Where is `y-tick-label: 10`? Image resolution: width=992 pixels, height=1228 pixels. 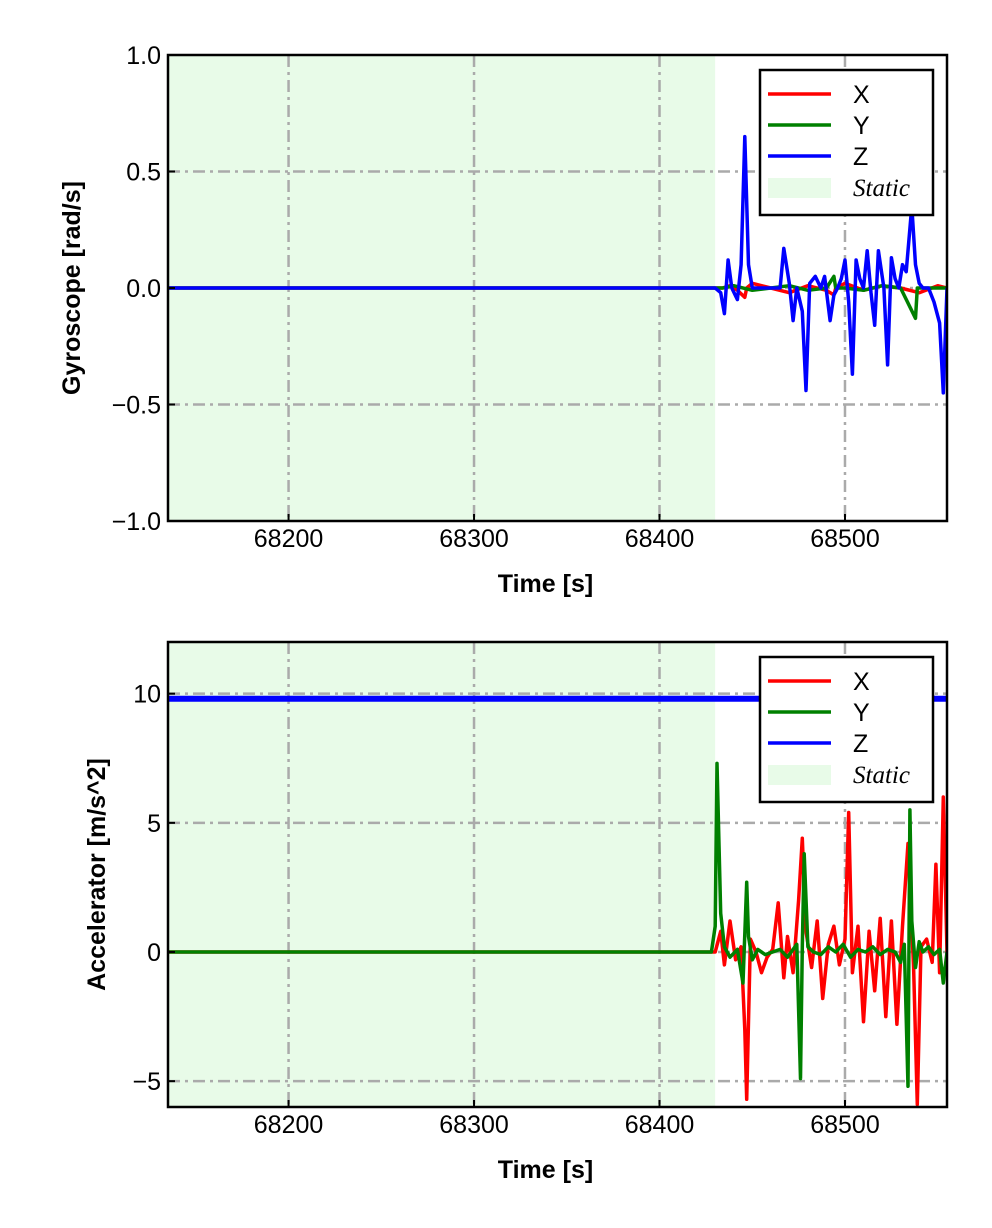
y-tick-label: 10 is located at coordinates (147, 695).